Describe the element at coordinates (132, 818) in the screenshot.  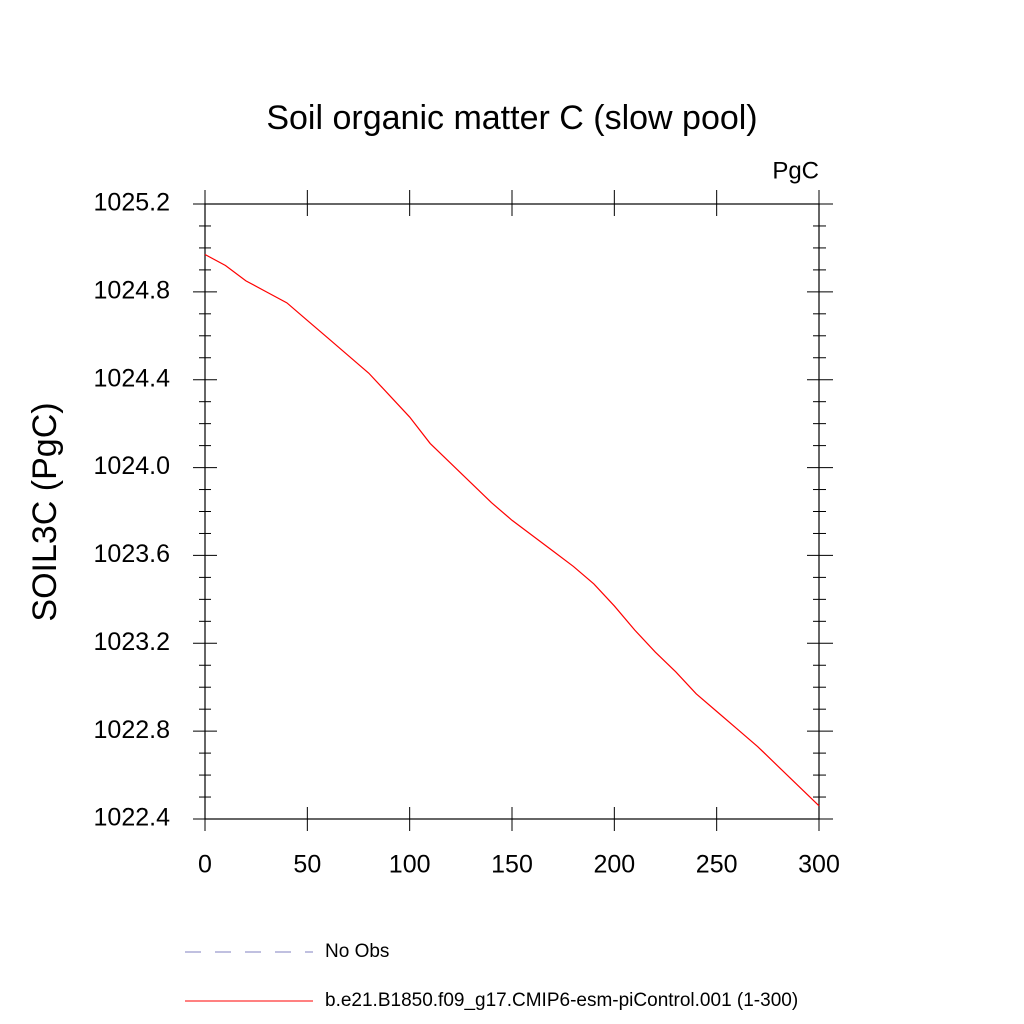
I see `y-tick-label: 1022.4` at that location.